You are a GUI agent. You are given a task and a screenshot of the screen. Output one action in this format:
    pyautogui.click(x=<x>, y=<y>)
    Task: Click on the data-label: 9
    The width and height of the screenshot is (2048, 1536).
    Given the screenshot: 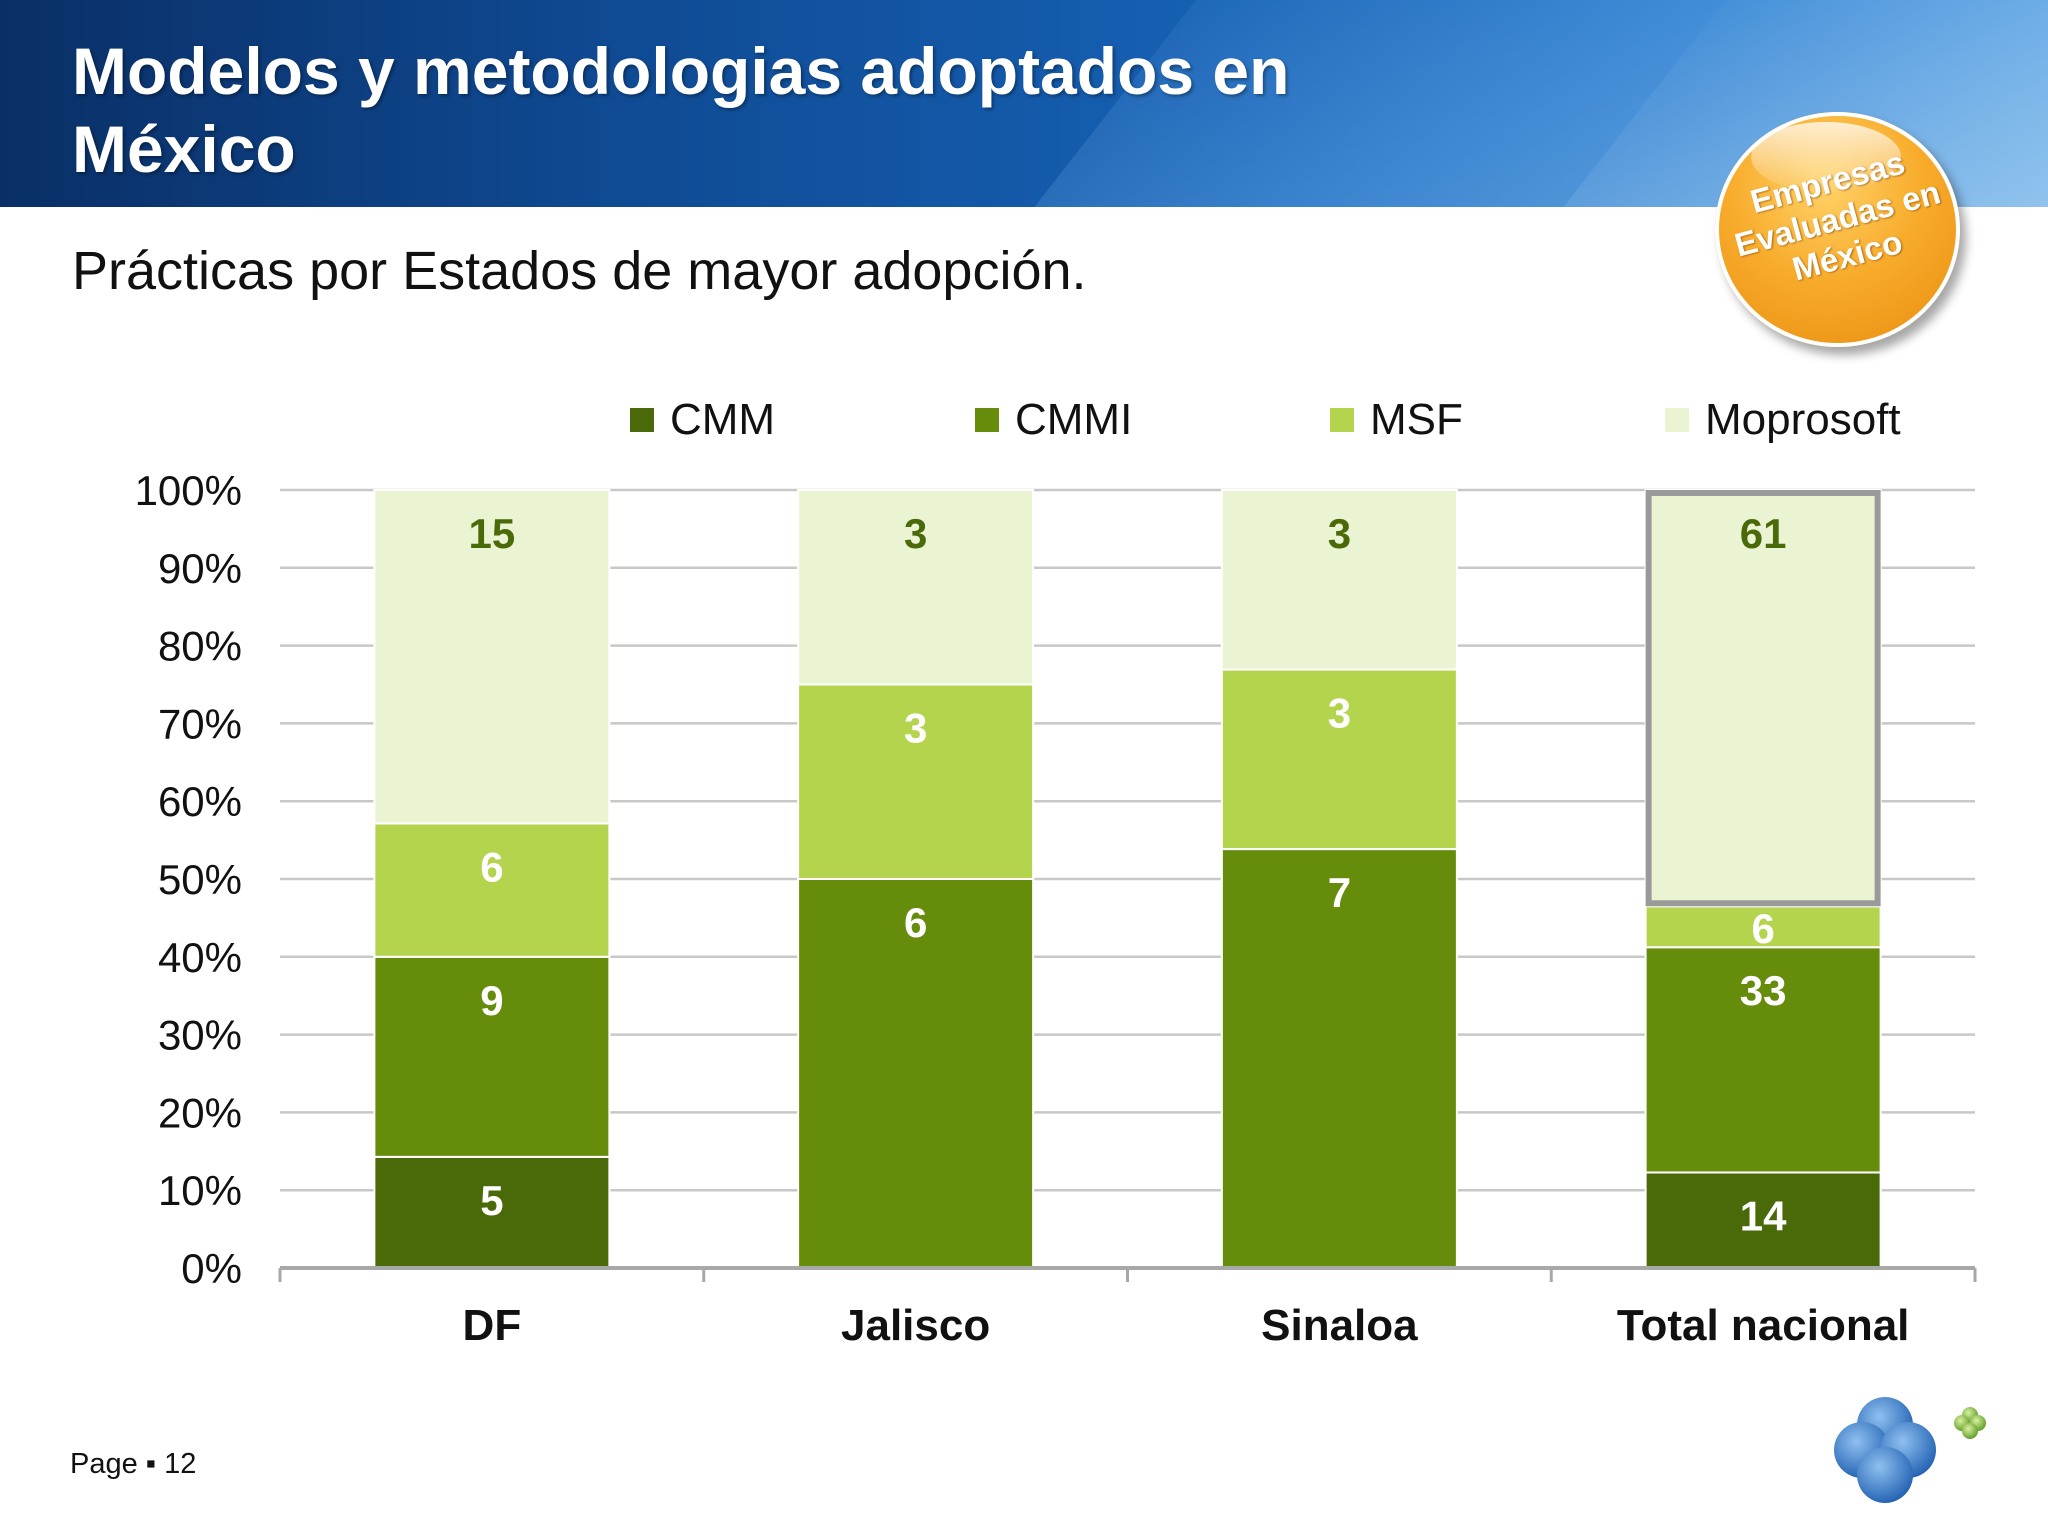 What is the action you would take?
    pyautogui.click(x=491, y=1000)
    